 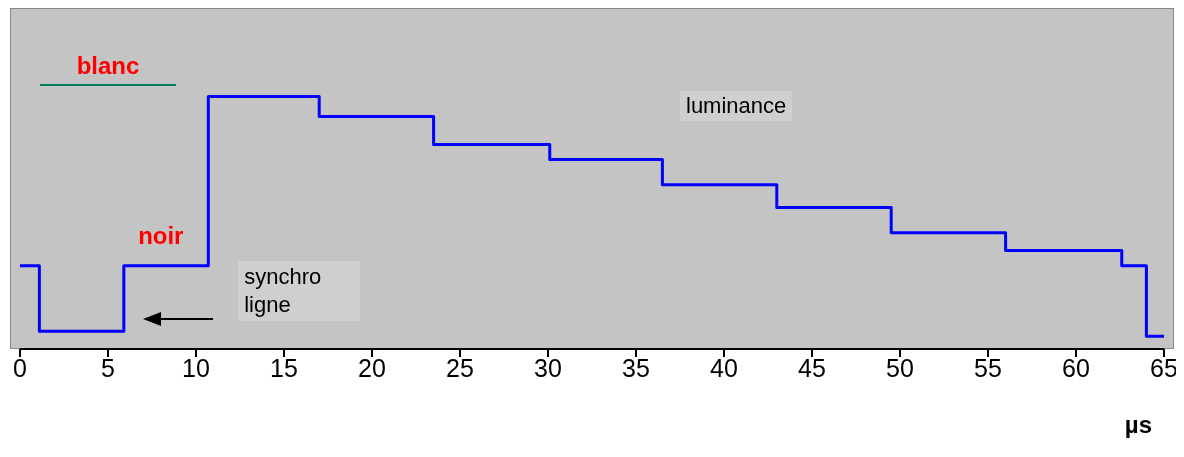 What do you see at coordinates (299, 290) in the screenshot?
I see `annotation: synchro ligne` at bounding box center [299, 290].